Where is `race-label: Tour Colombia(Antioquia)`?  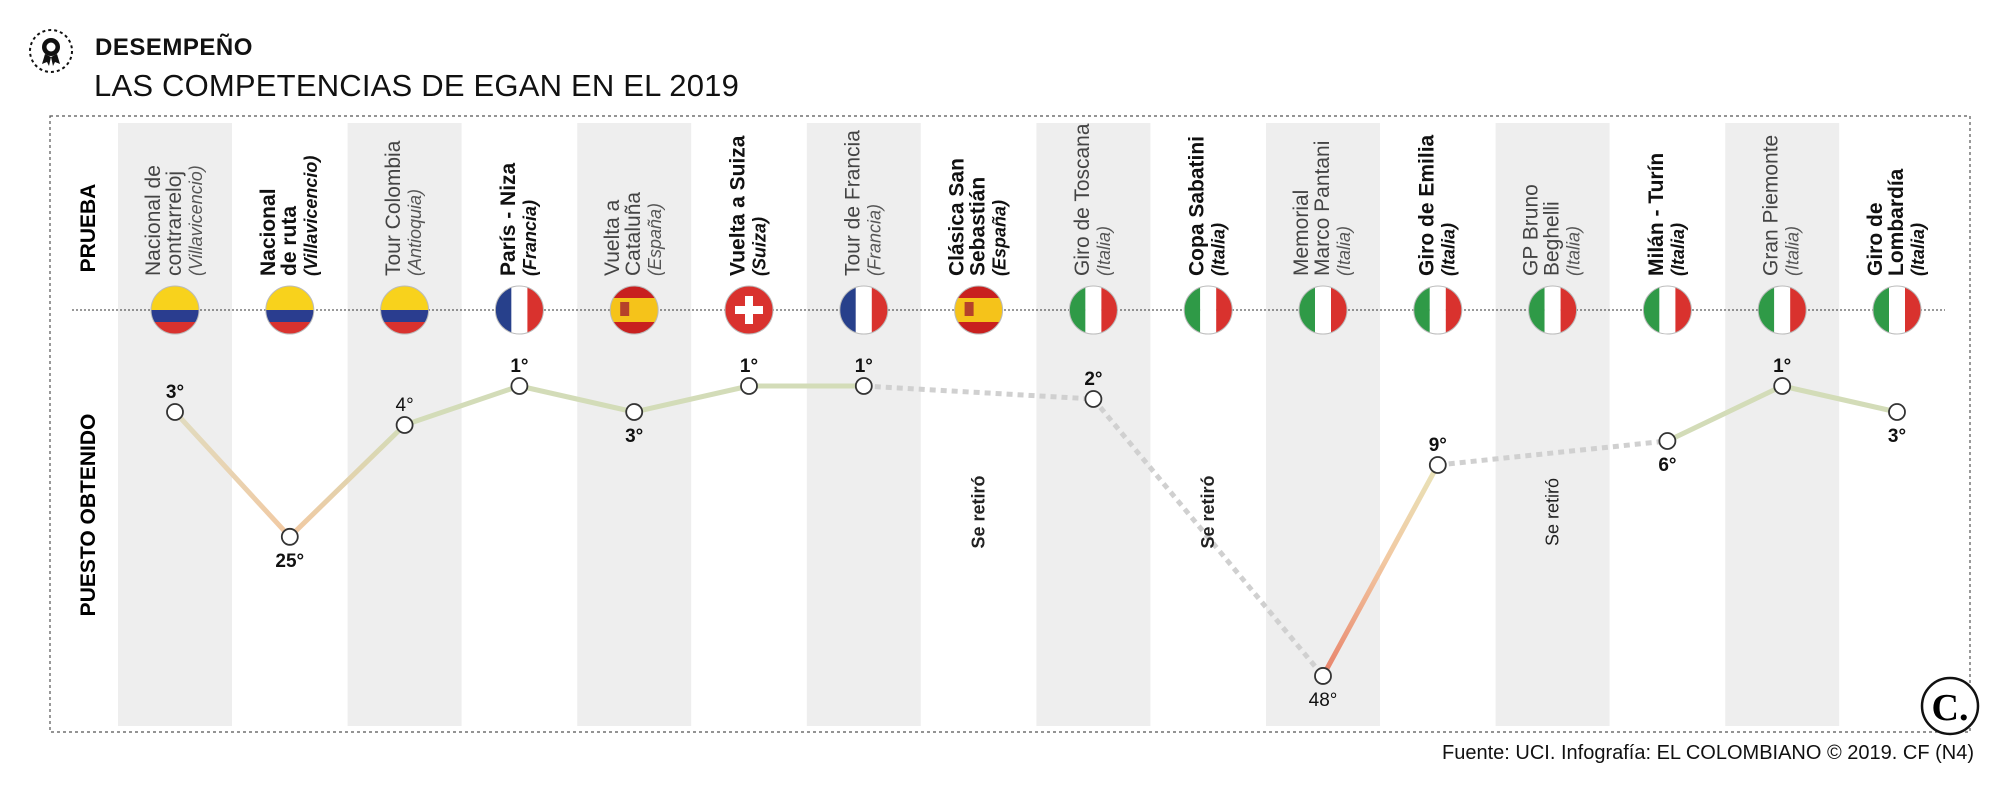 race-label: Tour Colombia(Antioquia) is located at coordinates (403, 208).